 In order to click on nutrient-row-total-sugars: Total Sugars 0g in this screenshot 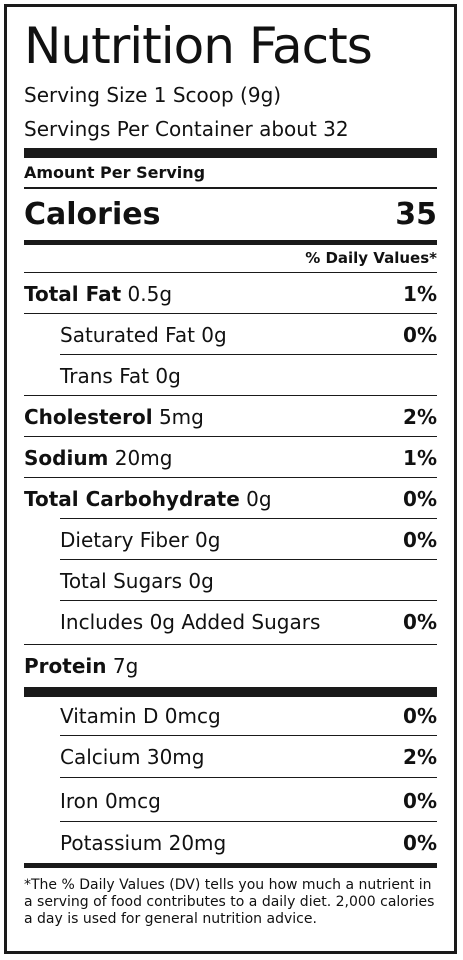, I will do `click(230, 581)`.